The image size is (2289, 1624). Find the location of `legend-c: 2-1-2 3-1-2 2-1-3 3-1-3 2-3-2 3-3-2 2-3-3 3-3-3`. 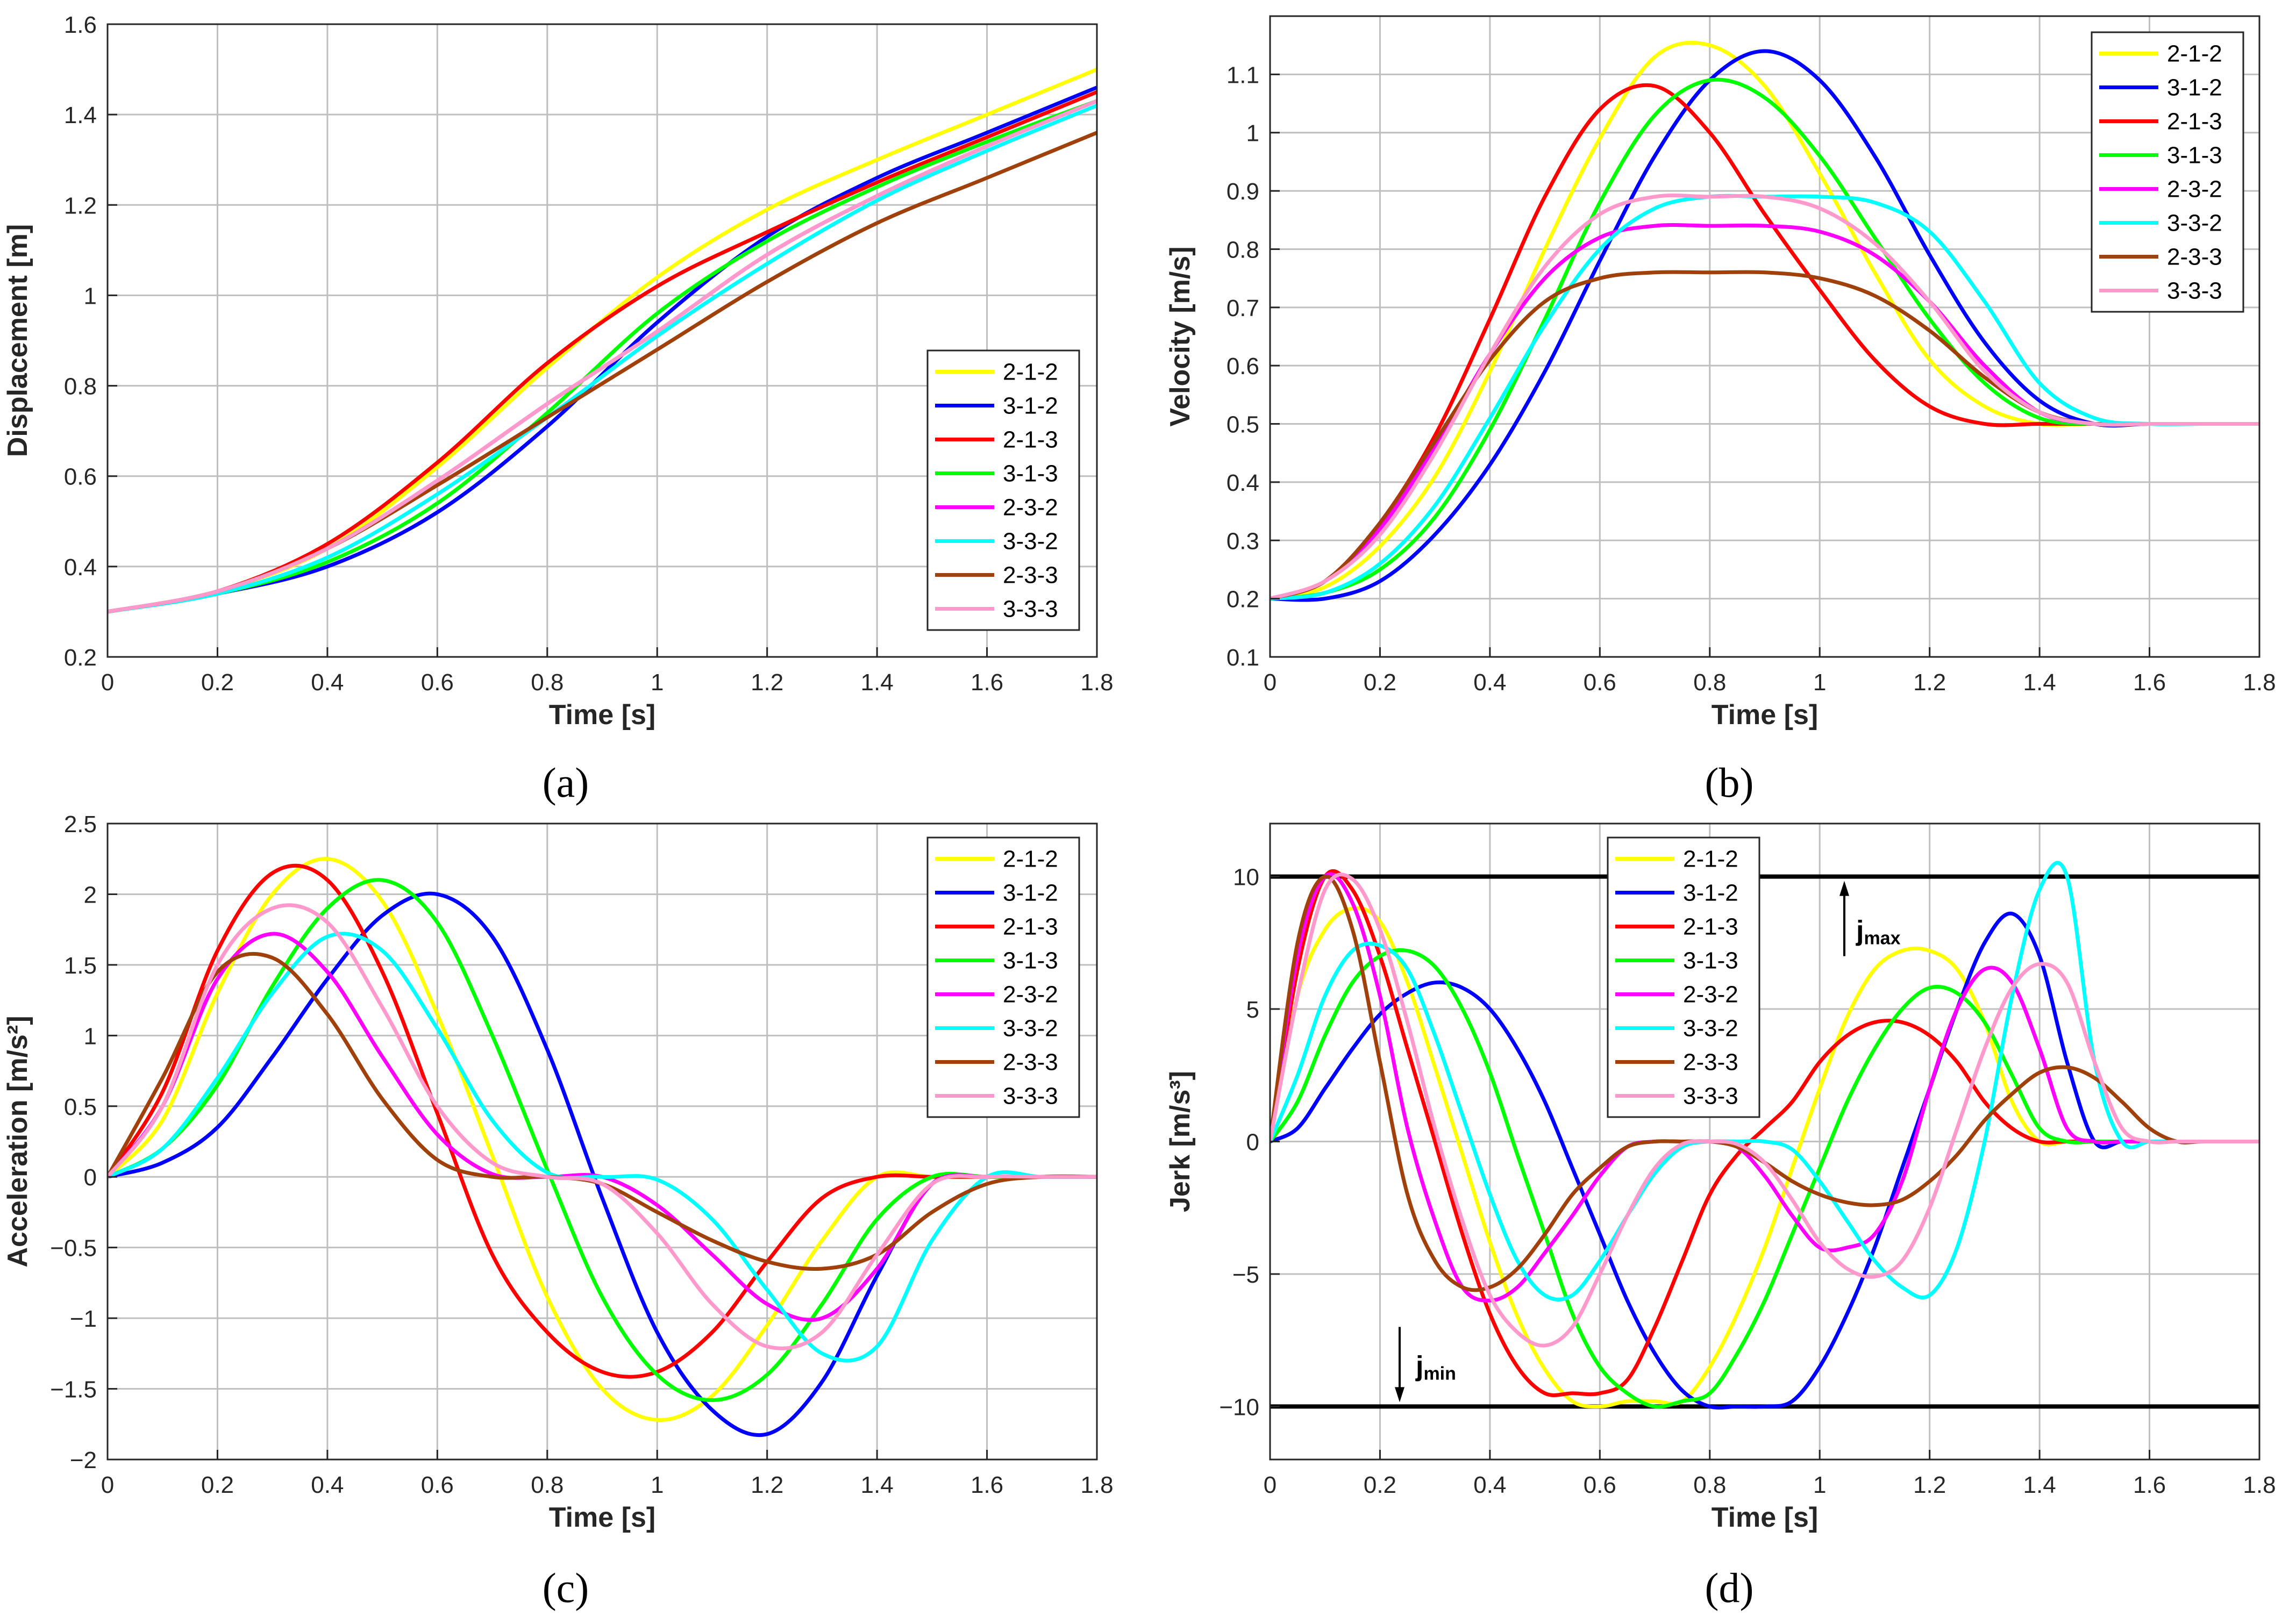

legend-c: 2-1-2 3-1-2 2-1-3 3-1-3 2-3-2 3-3-2 2-3-3 3-3-3 is located at coordinates (1003, 977).